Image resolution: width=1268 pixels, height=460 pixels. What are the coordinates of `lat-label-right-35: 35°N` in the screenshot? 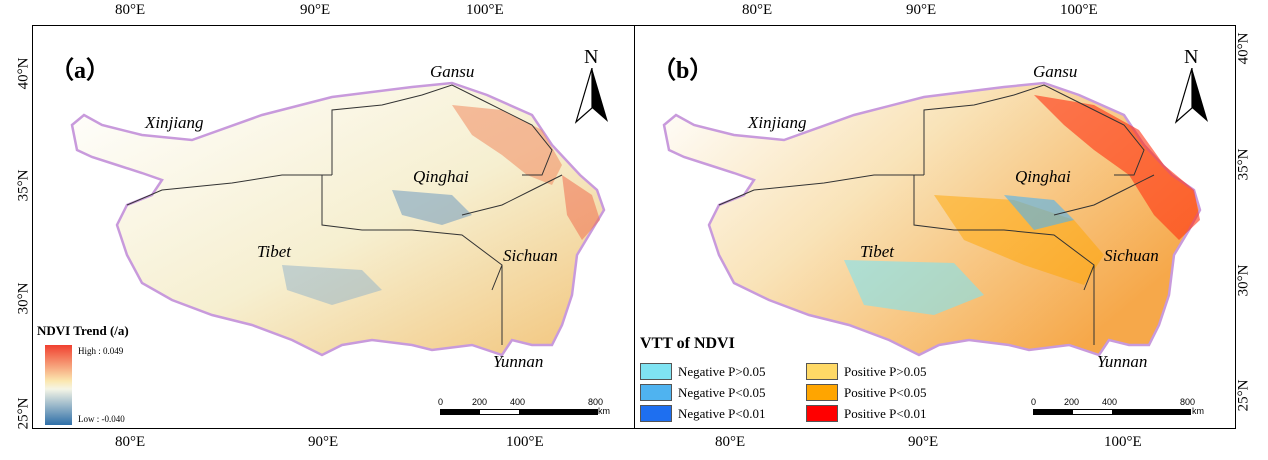 It's located at (1243, 164).